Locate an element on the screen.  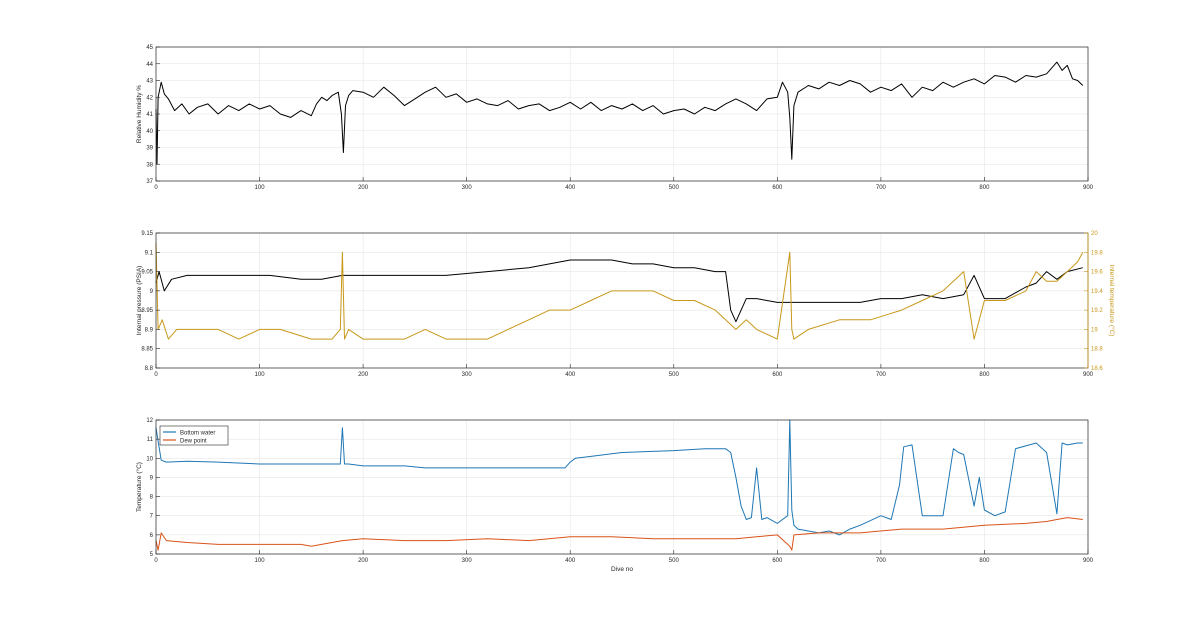
y-tick-label: 38 is located at coordinates (149, 165).